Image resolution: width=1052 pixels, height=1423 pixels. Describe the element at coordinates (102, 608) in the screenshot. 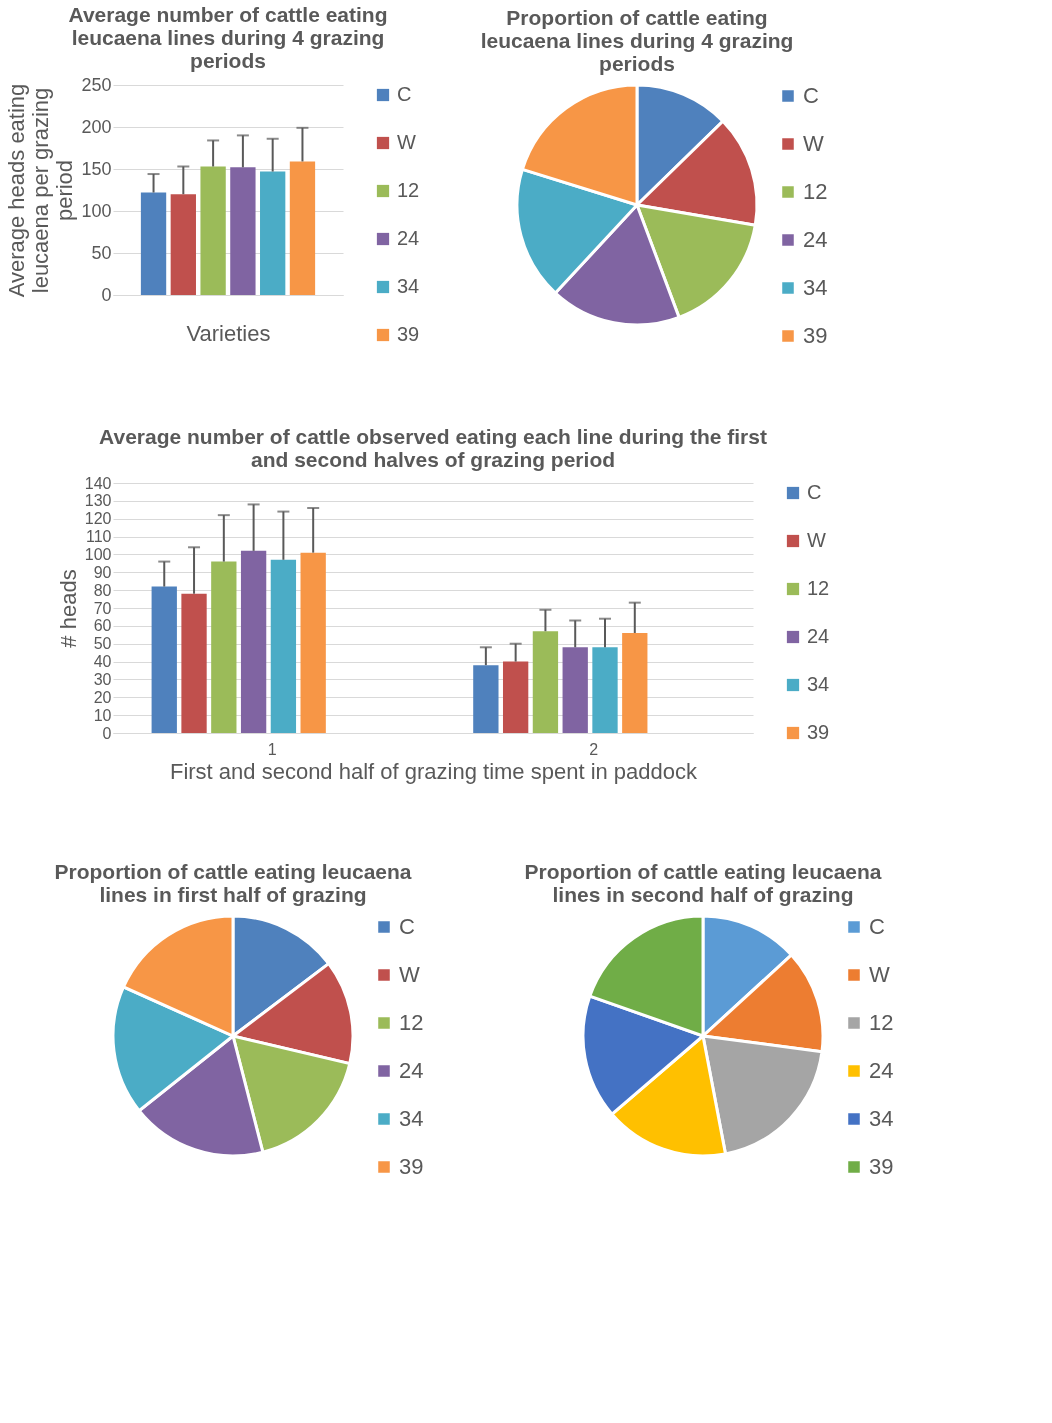

I see `y-tick-label: 70` at that location.